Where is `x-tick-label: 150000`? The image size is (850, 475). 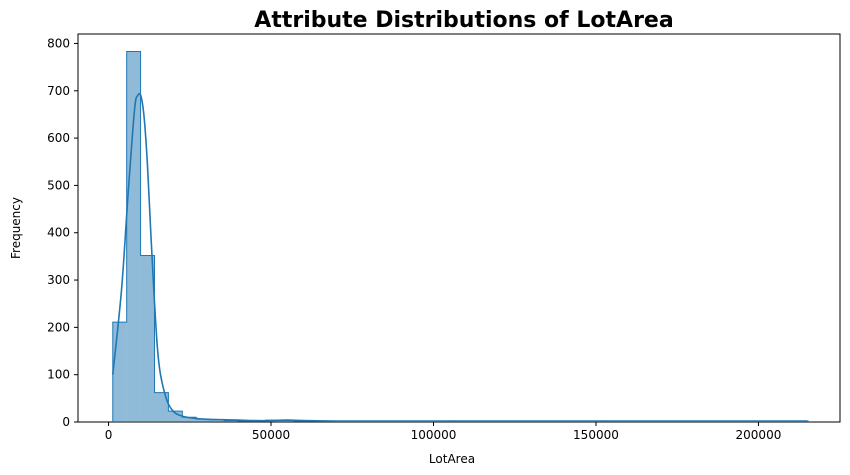 x-tick-label: 150000 is located at coordinates (596, 435).